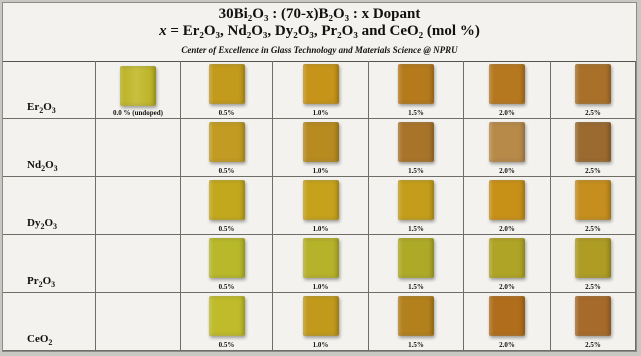 The height and width of the screenshot is (356, 641). Describe the element at coordinates (40, 339) in the screenshot. I see `dopant-label: CeO2` at that location.